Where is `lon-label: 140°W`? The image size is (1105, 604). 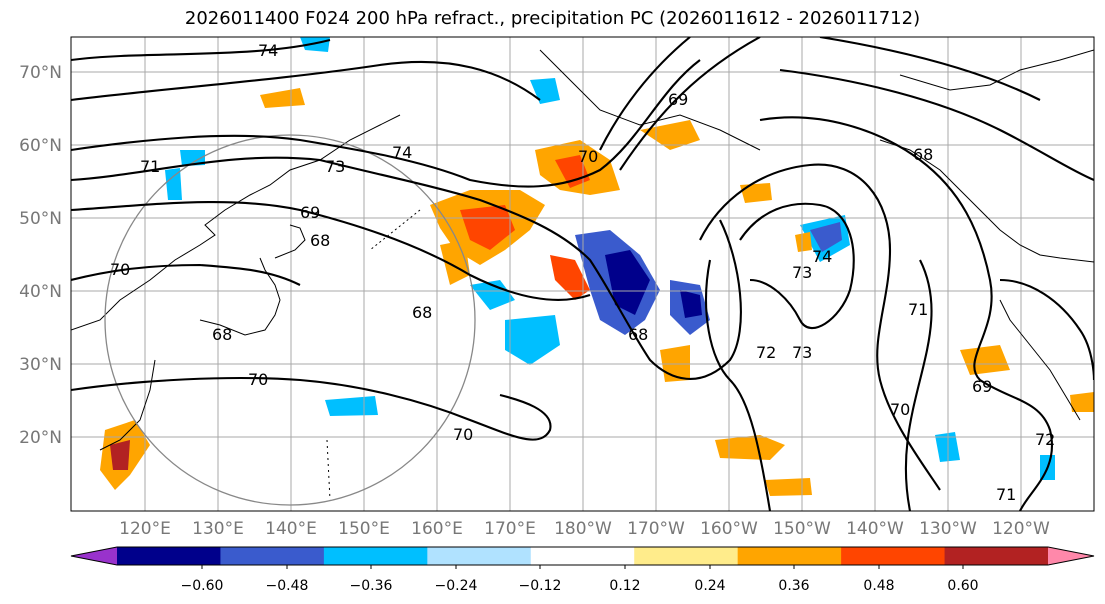
lon-label: 140°W is located at coordinates (875, 529).